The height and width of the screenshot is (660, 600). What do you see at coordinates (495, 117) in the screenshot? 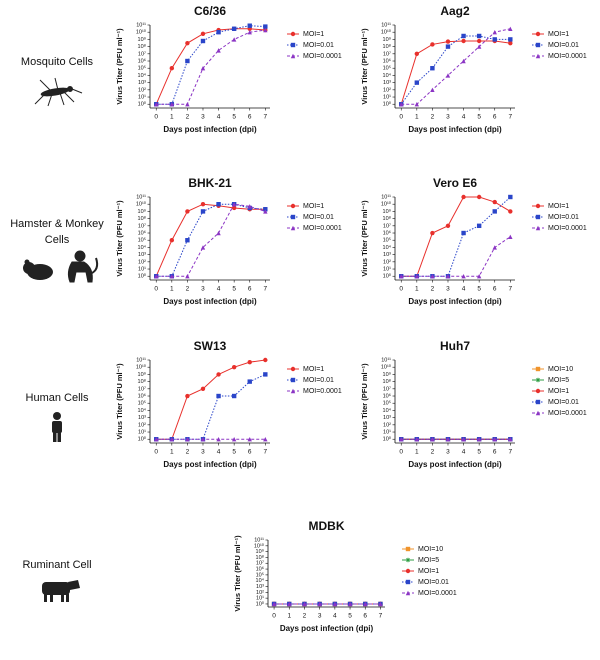
I see `x-tick-label: 6` at bounding box center [495, 117].